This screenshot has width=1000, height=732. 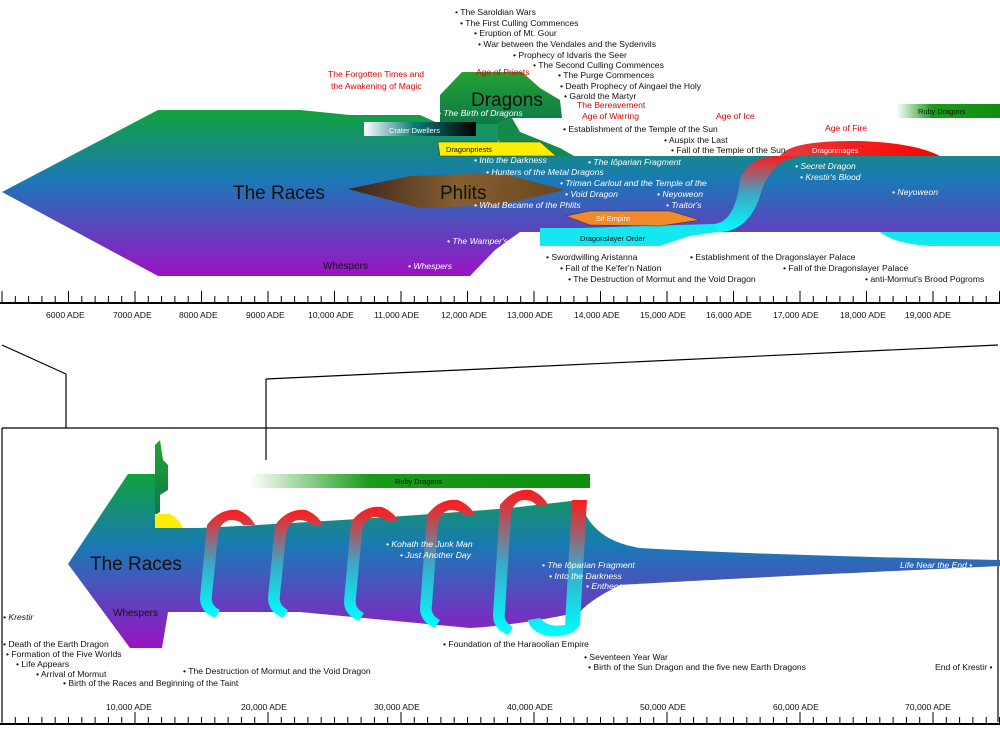 I want to click on axis-label: 40,000 ADE, so click(x=530, y=707).